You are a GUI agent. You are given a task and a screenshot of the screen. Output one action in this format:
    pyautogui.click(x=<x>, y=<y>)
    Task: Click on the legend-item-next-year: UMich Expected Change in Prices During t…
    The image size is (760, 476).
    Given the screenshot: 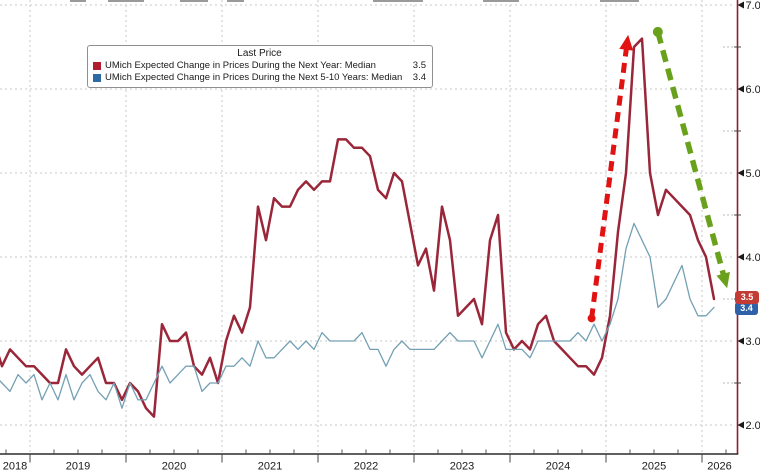 What is the action you would take?
    pyautogui.click(x=259, y=66)
    